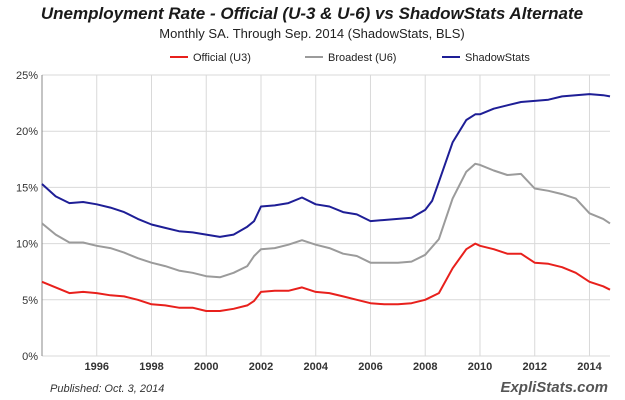  I want to click on x-tick-label: 2004, so click(315, 367).